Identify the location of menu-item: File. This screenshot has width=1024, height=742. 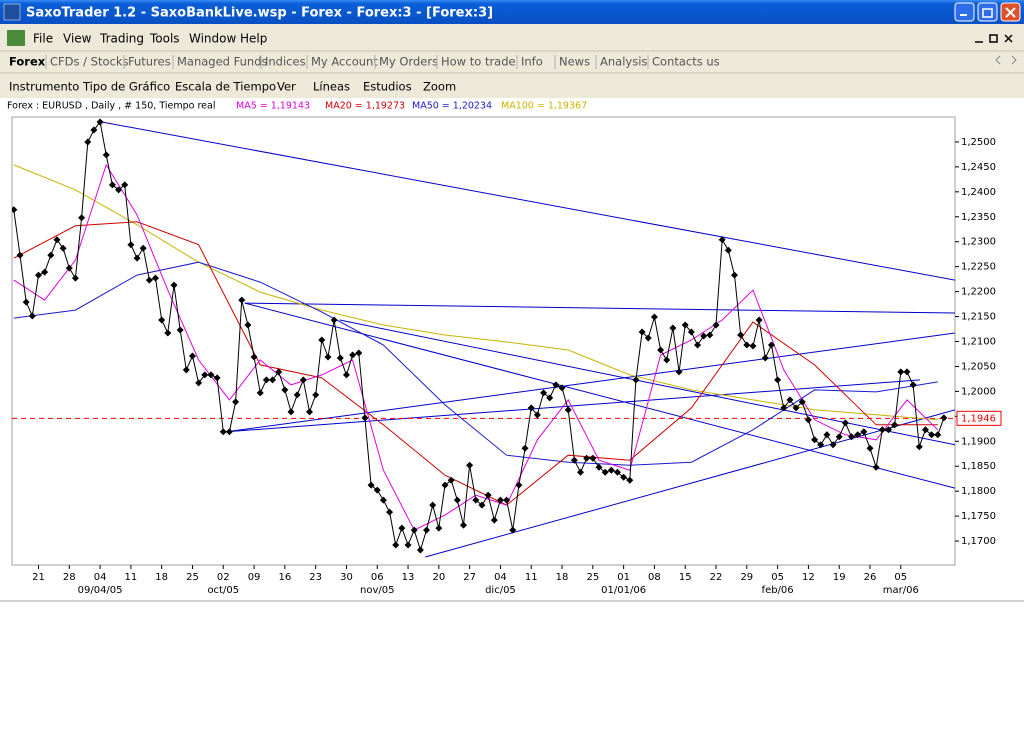
(43, 39).